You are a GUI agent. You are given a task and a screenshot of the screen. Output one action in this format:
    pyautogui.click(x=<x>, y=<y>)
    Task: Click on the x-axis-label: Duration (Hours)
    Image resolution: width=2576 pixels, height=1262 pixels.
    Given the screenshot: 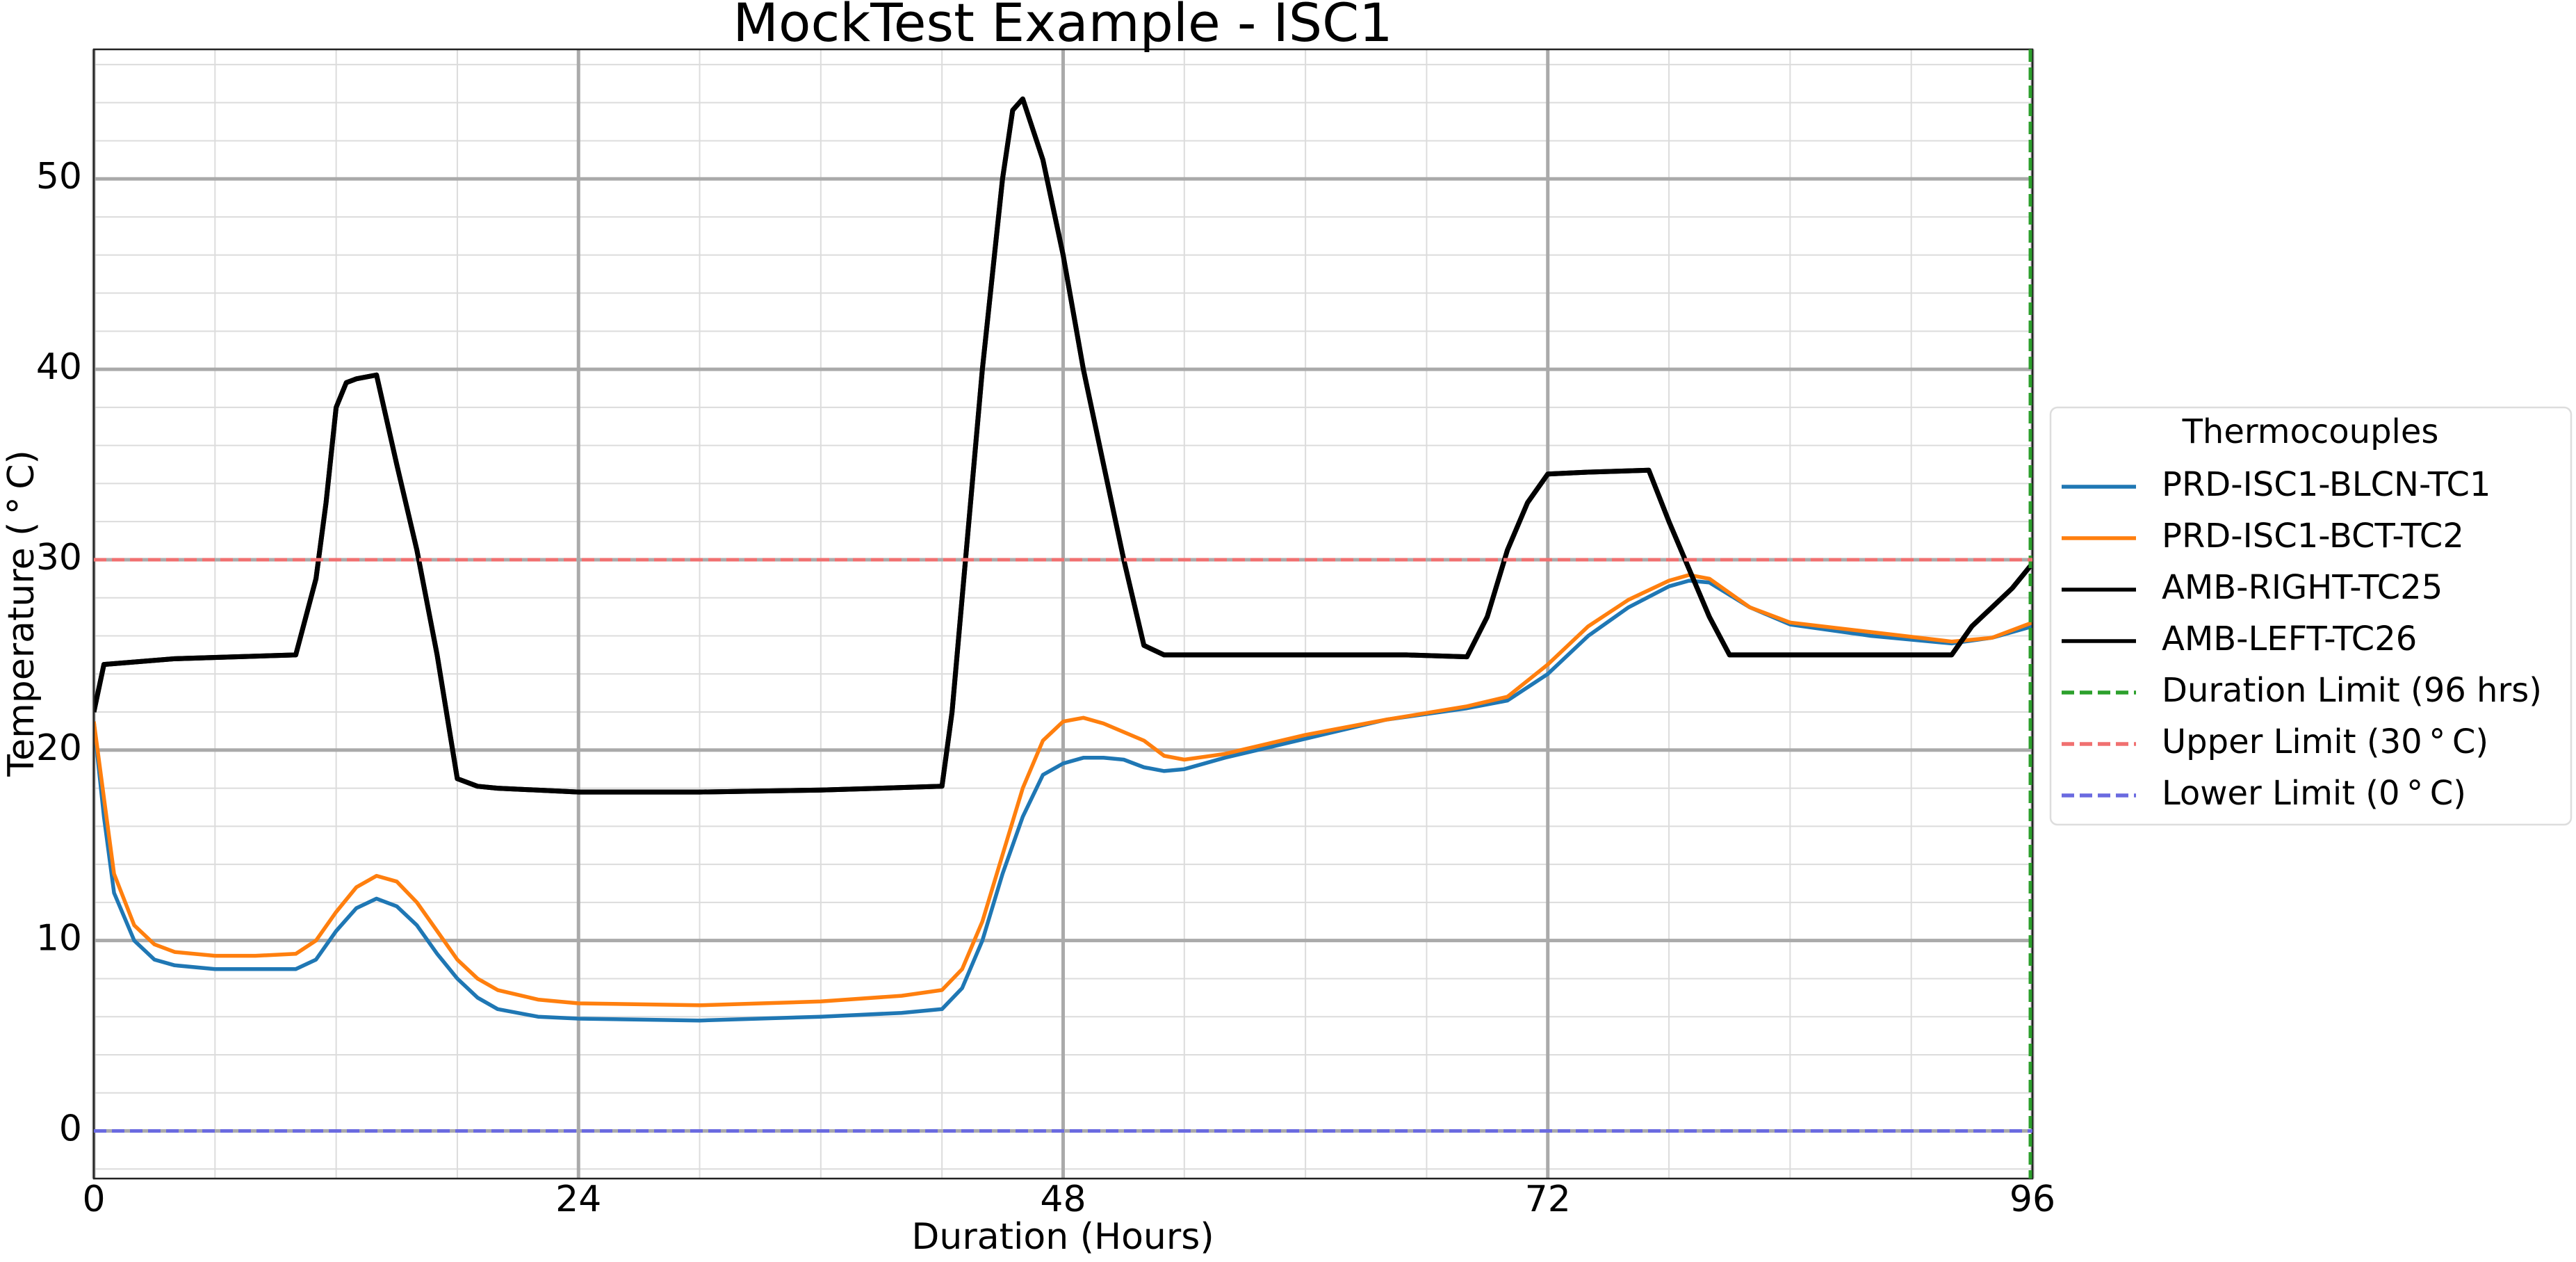 What is the action you would take?
    pyautogui.click(x=1062, y=1237)
    